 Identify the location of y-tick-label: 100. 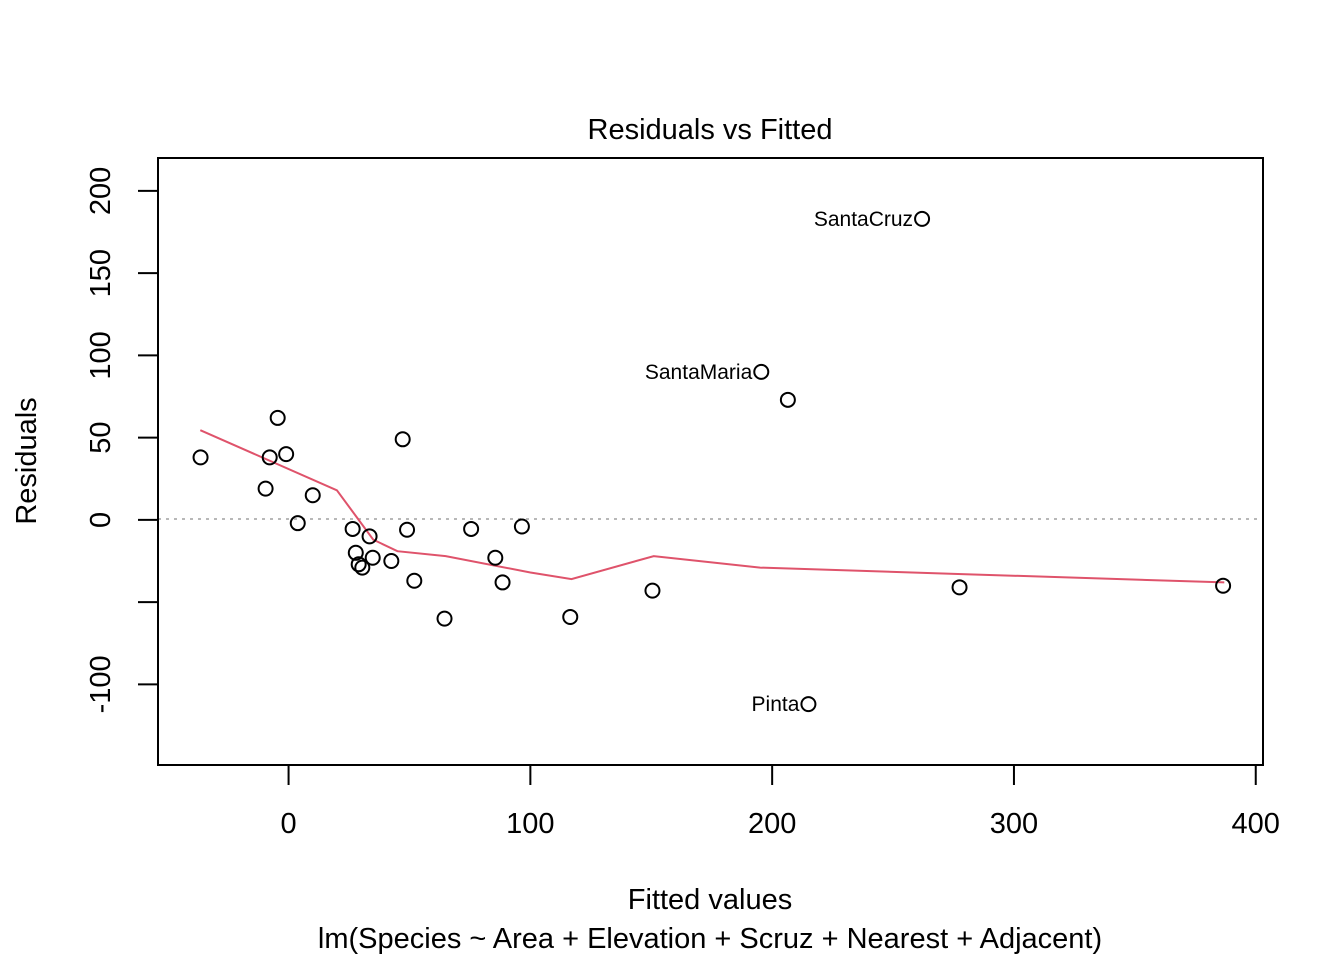
(101, 355).